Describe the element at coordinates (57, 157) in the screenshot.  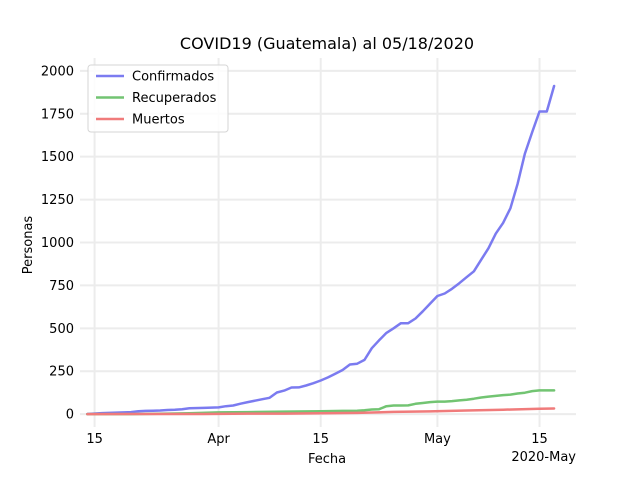
I see `y-tick-label: 1500` at that location.